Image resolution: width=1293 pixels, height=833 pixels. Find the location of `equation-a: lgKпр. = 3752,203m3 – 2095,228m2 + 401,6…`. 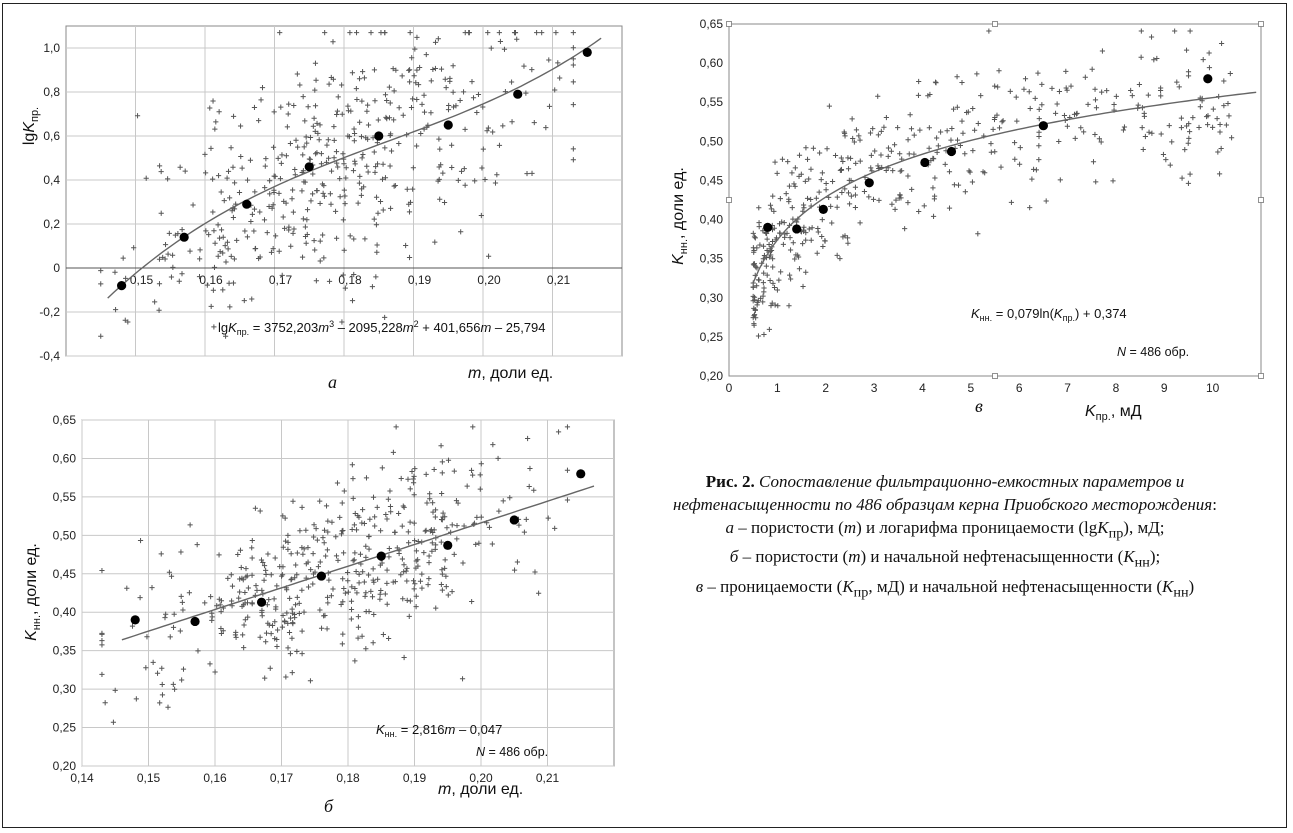

equation-a: lgKпр. = 3752,203m3 – 2095,228m2 + 401,6… is located at coordinates (382, 328).